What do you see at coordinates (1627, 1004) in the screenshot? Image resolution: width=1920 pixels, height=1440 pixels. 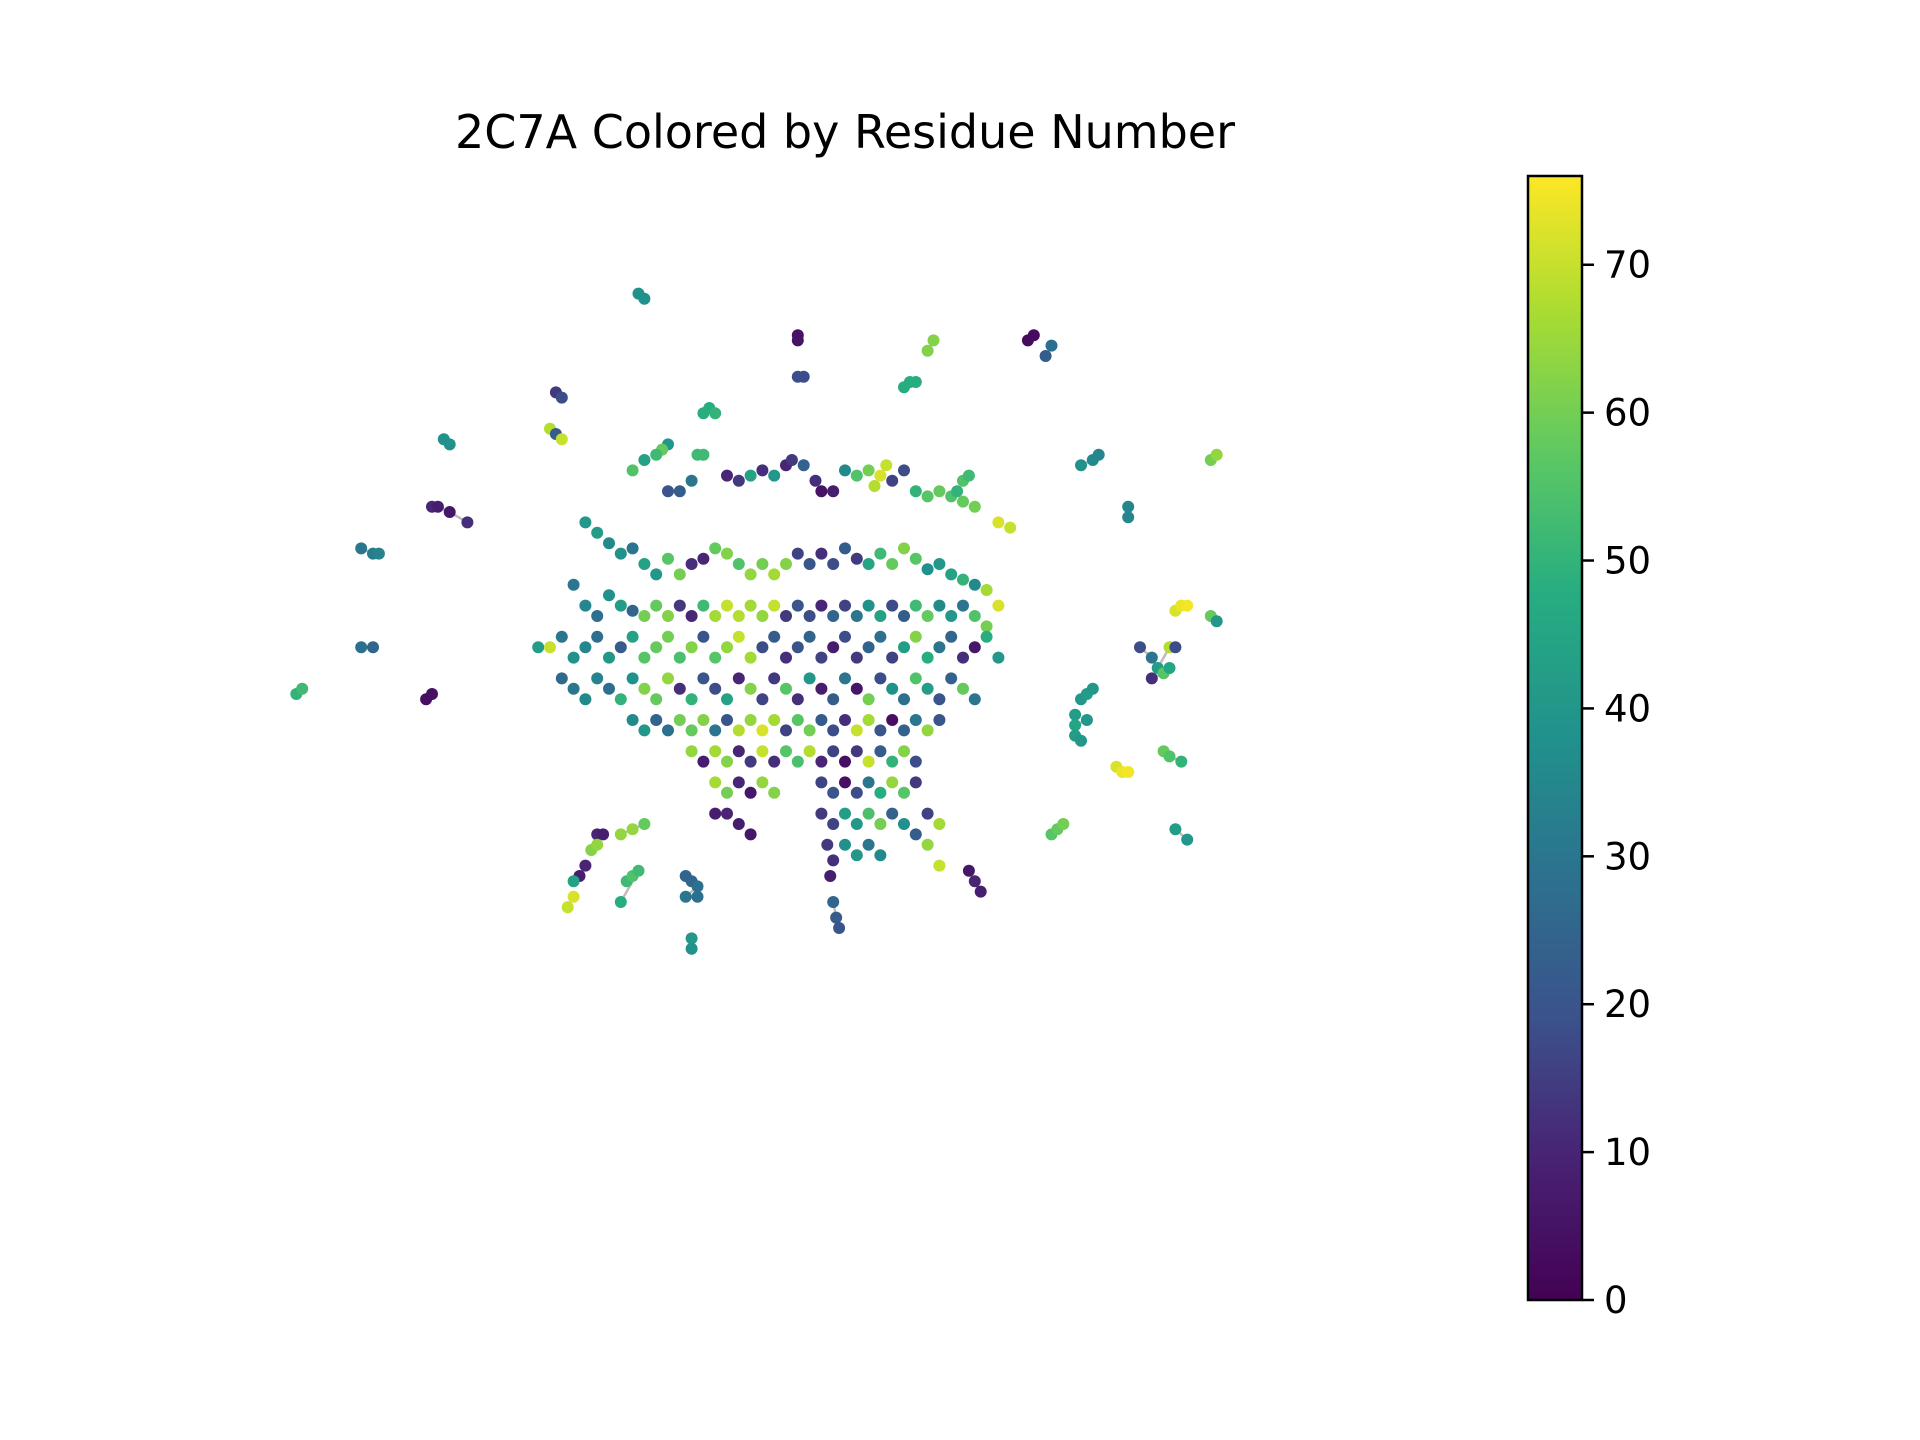 I see `colorbar-tick-label: 20` at bounding box center [1627, 1004].